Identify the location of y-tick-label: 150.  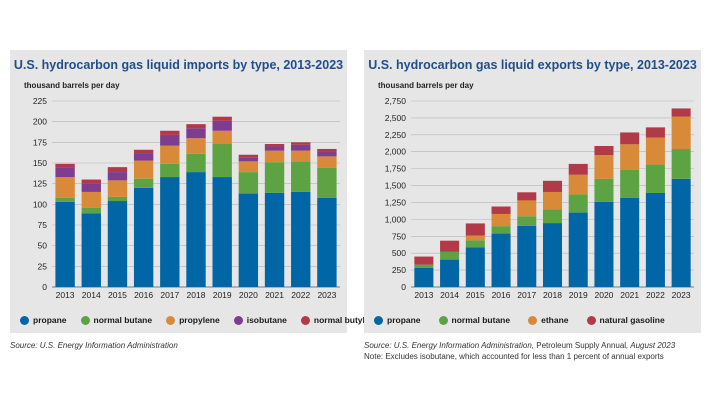
(40, 163).